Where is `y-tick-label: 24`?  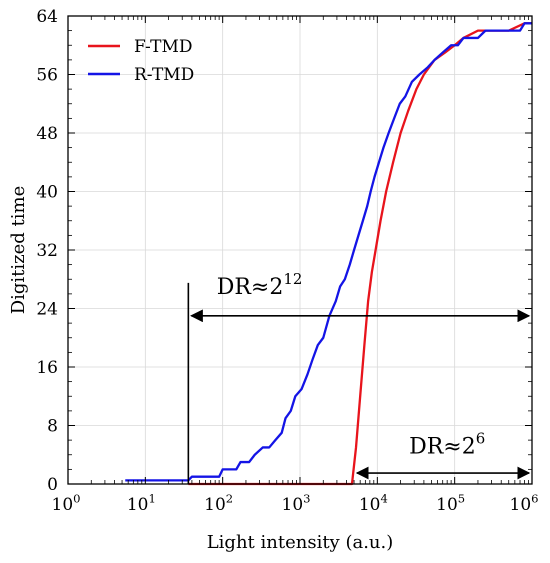
y-tick-label: 24 is located at coordinates (47, 310).